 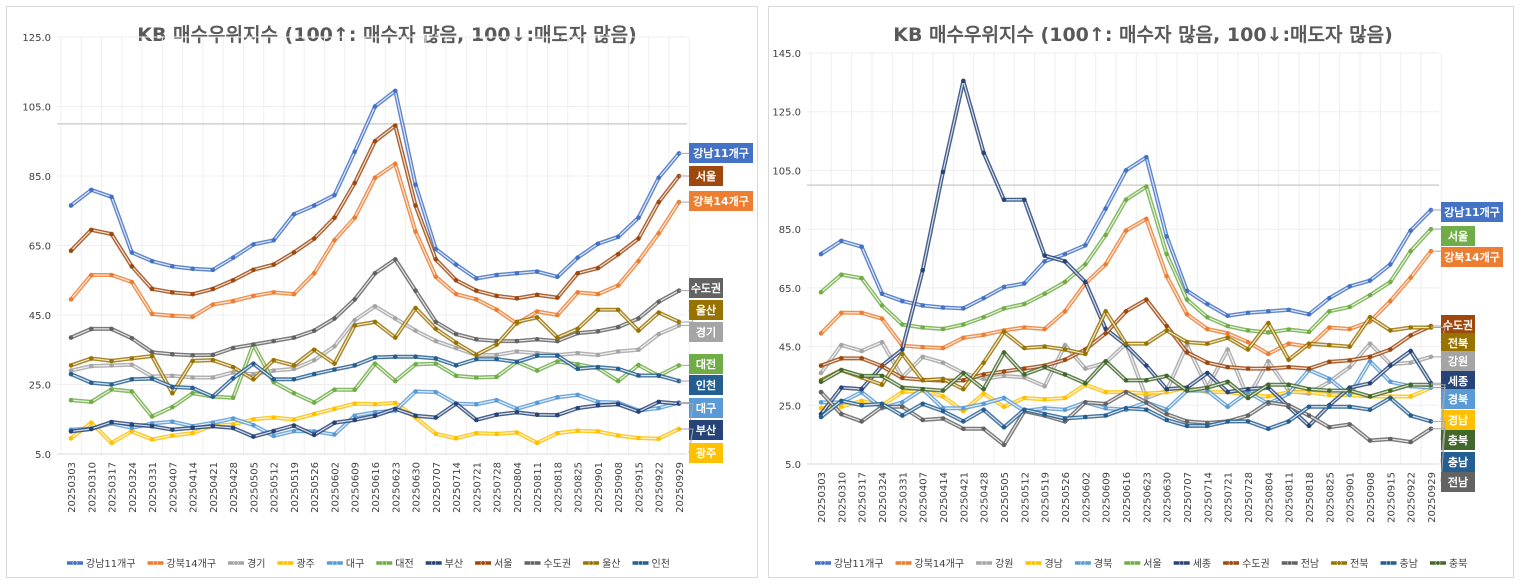 I want to click on legend-item: 서울, so click(x=1143, y=564).